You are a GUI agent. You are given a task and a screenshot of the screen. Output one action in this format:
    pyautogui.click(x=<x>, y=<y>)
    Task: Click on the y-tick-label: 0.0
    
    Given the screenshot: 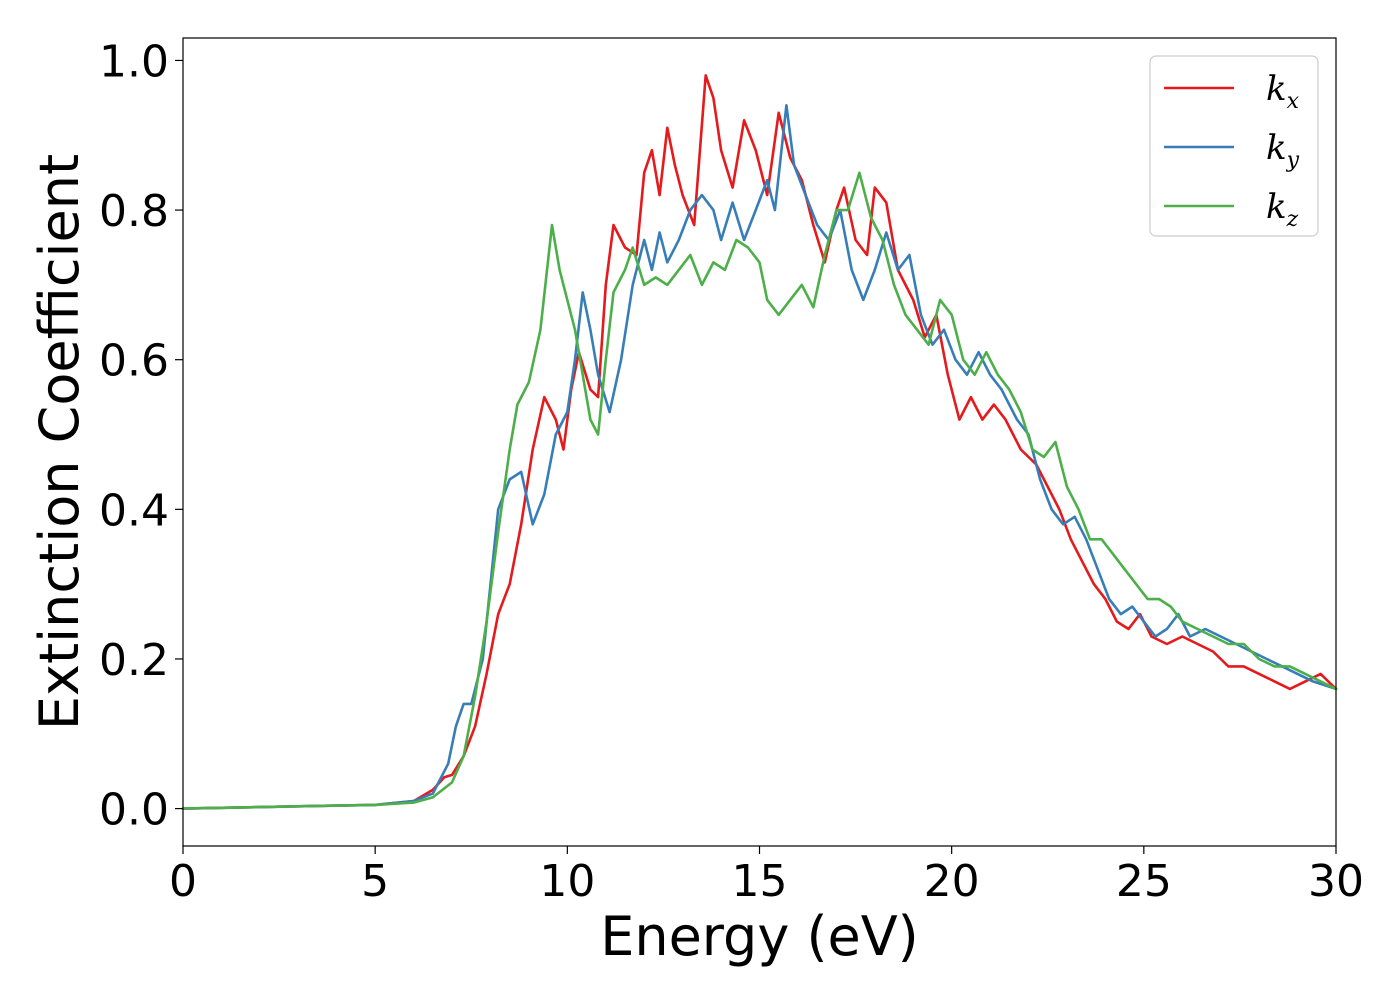 What is the action you would take?
    pyautogui.click(x=134, y=810)
    